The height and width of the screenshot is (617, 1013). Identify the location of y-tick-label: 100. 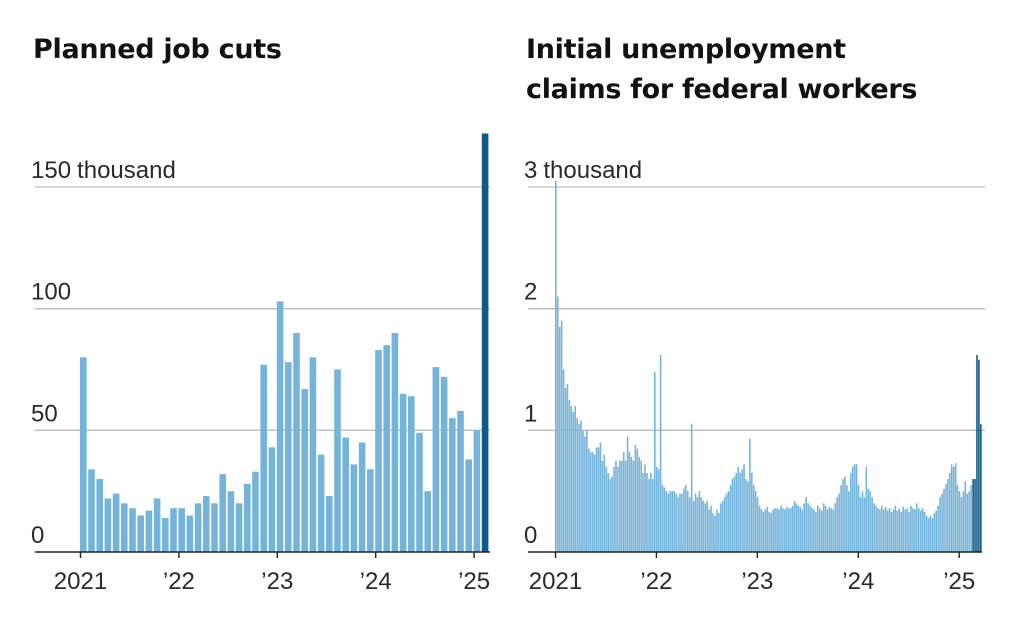
(51, 292).